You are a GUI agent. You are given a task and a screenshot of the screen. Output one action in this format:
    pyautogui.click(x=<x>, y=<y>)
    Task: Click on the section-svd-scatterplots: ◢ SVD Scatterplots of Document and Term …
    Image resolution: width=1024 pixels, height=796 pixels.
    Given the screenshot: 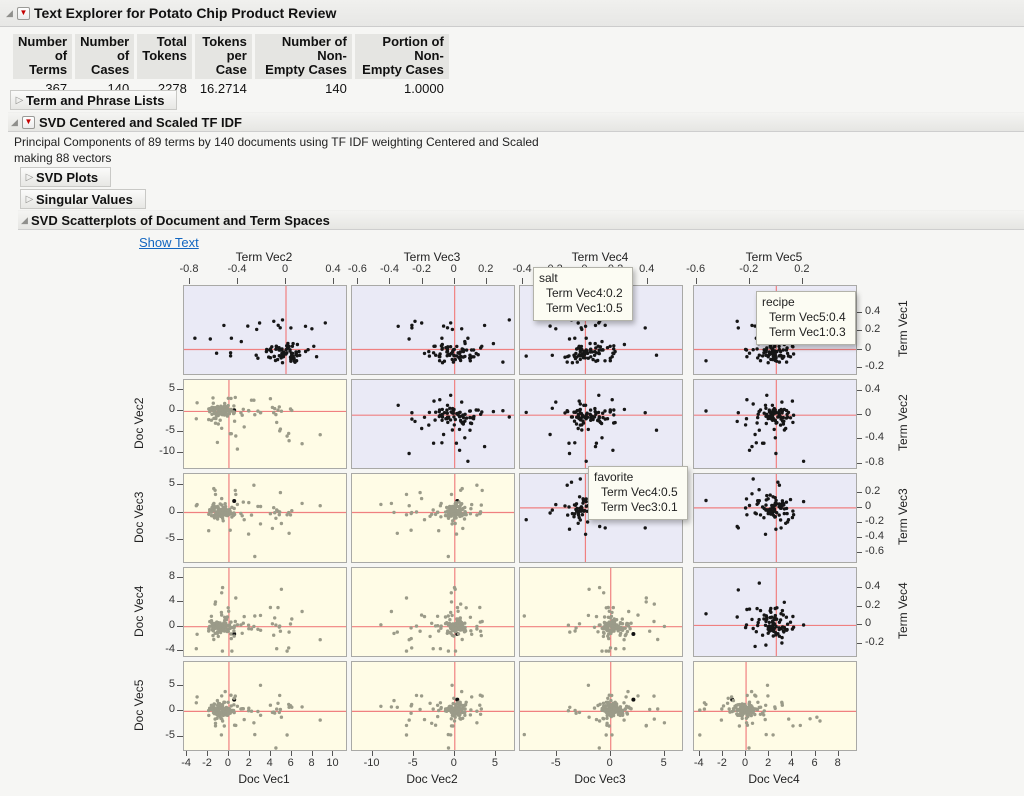 What is the action you would take?
    pyautogui.click(x=521, y=220)
    